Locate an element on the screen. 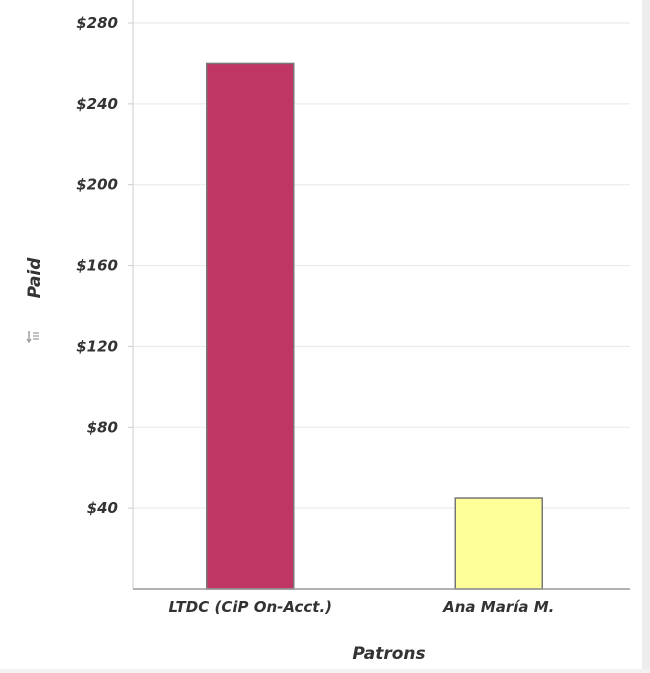 This screenshot has width=650, height=673. y-tick-label: $160 is located at coordinates (97, 266).